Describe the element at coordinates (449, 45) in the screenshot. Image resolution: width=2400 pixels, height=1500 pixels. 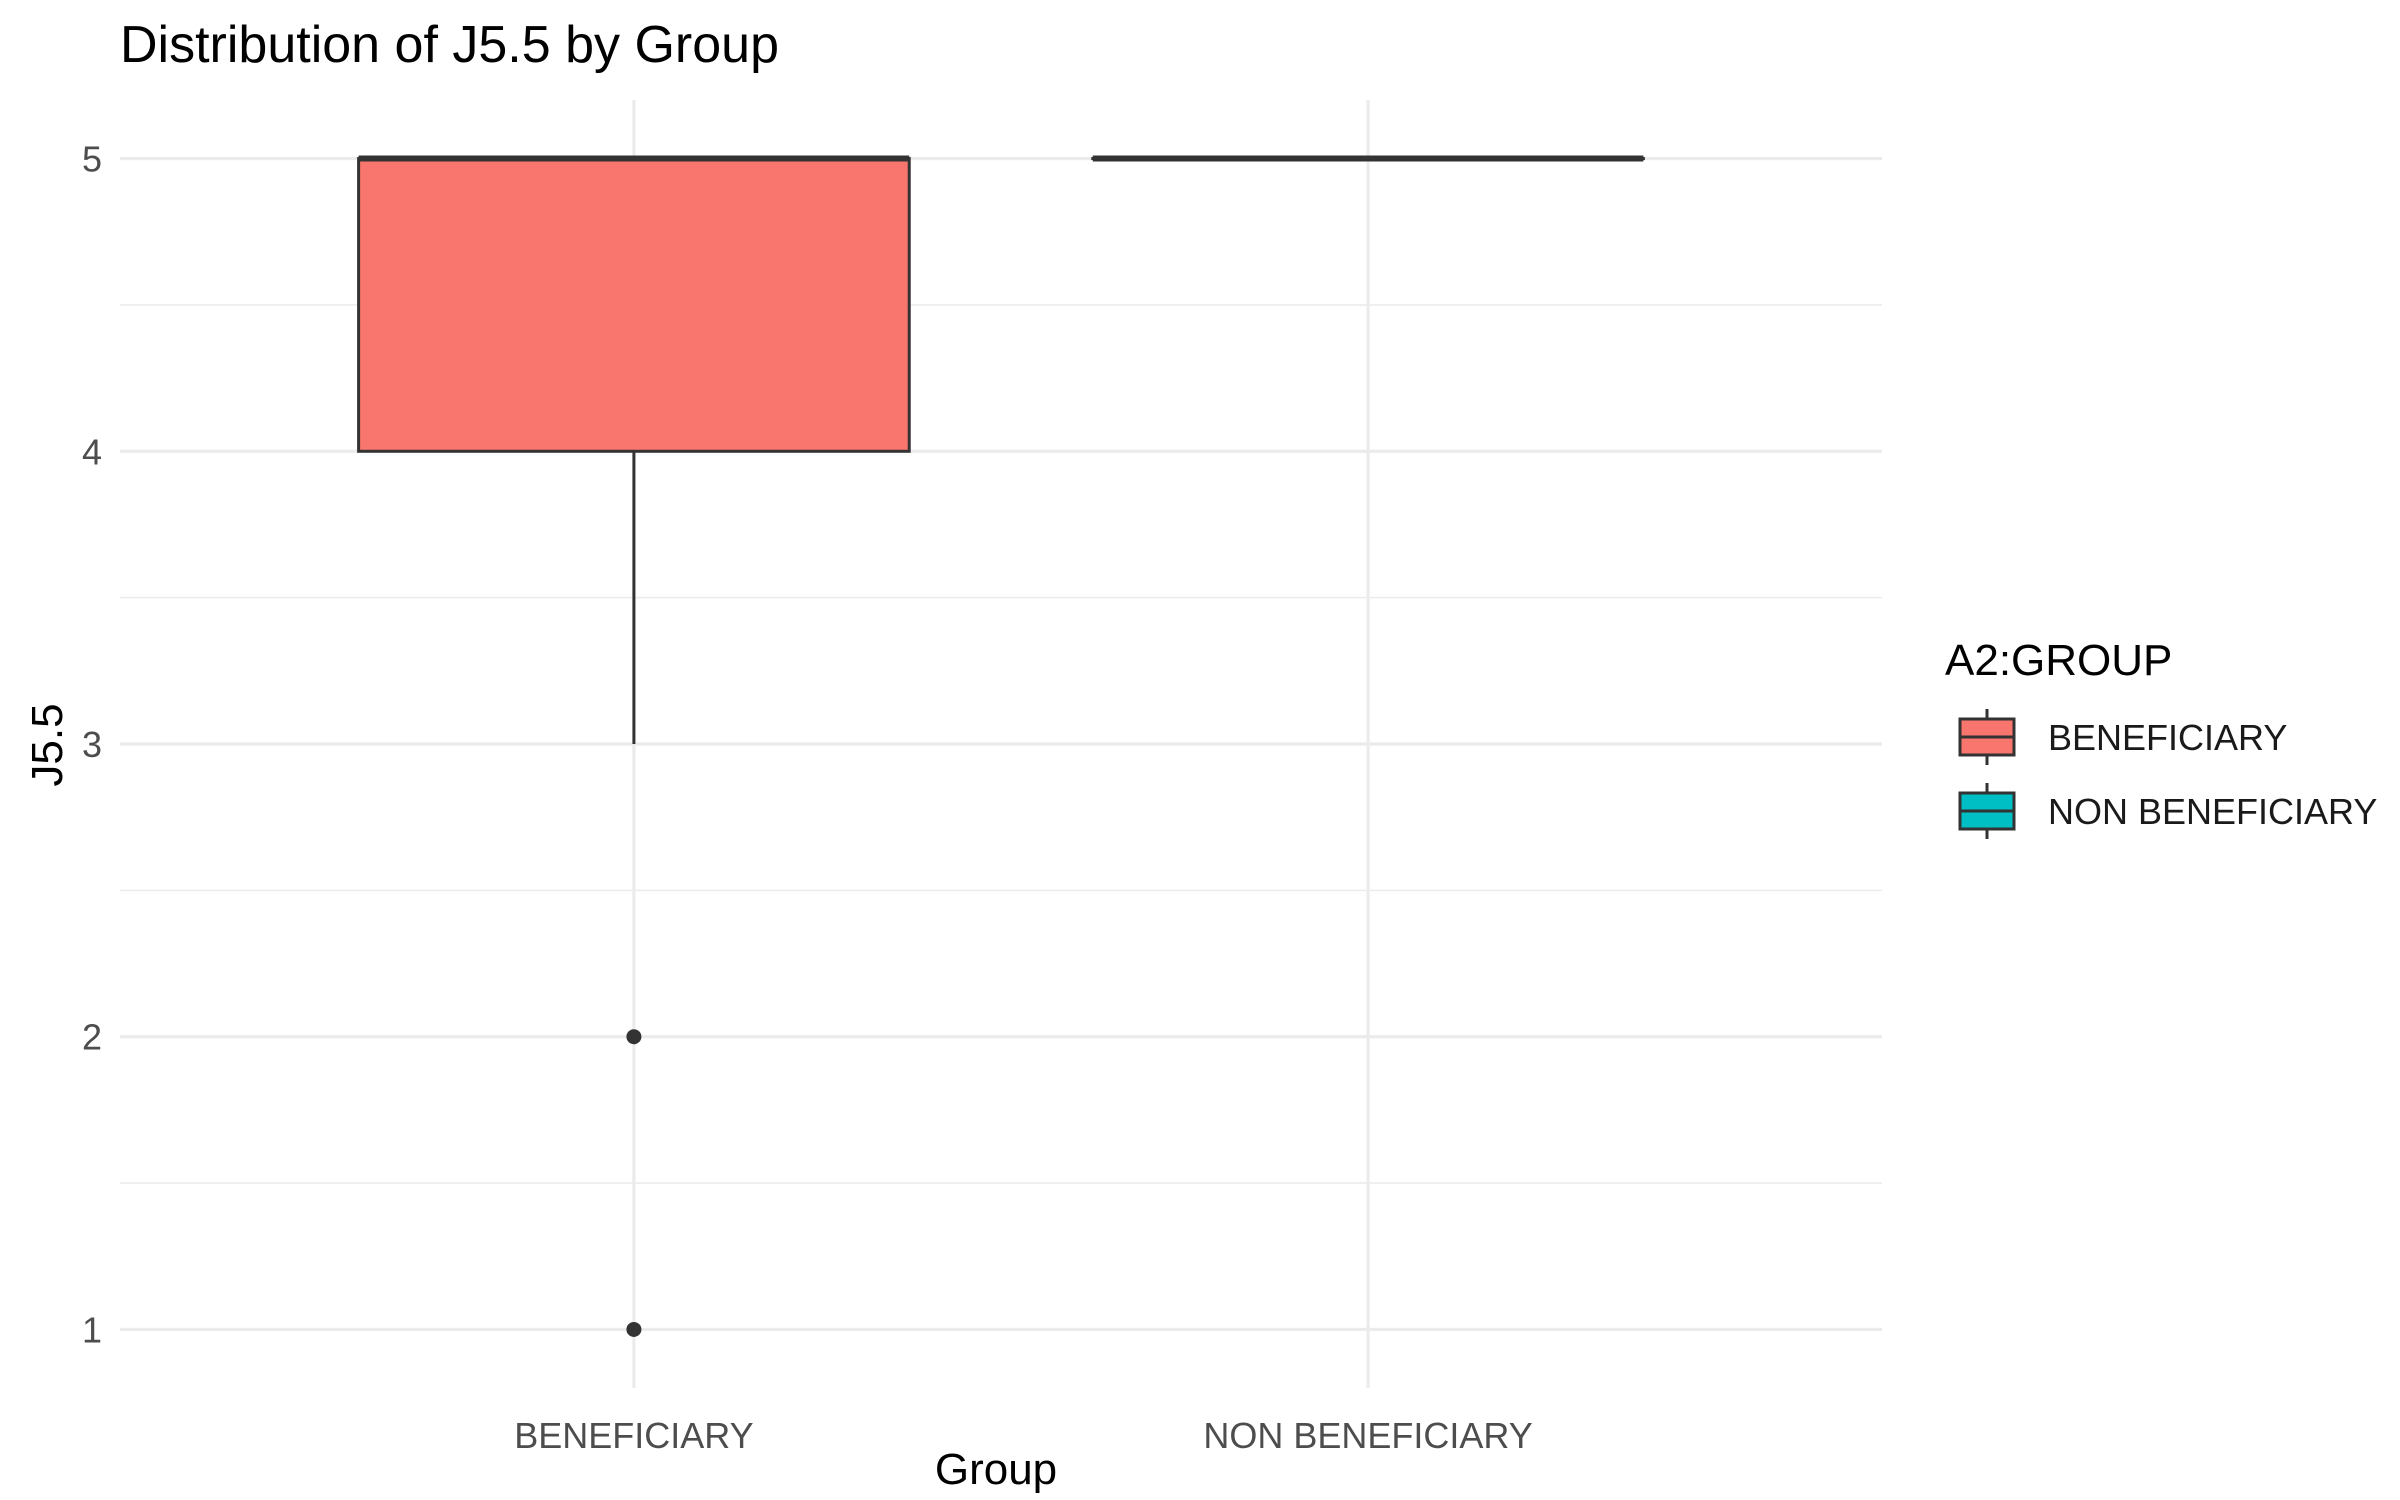
I see `chart-title: Distribution of J5.5 by Group` at that location.